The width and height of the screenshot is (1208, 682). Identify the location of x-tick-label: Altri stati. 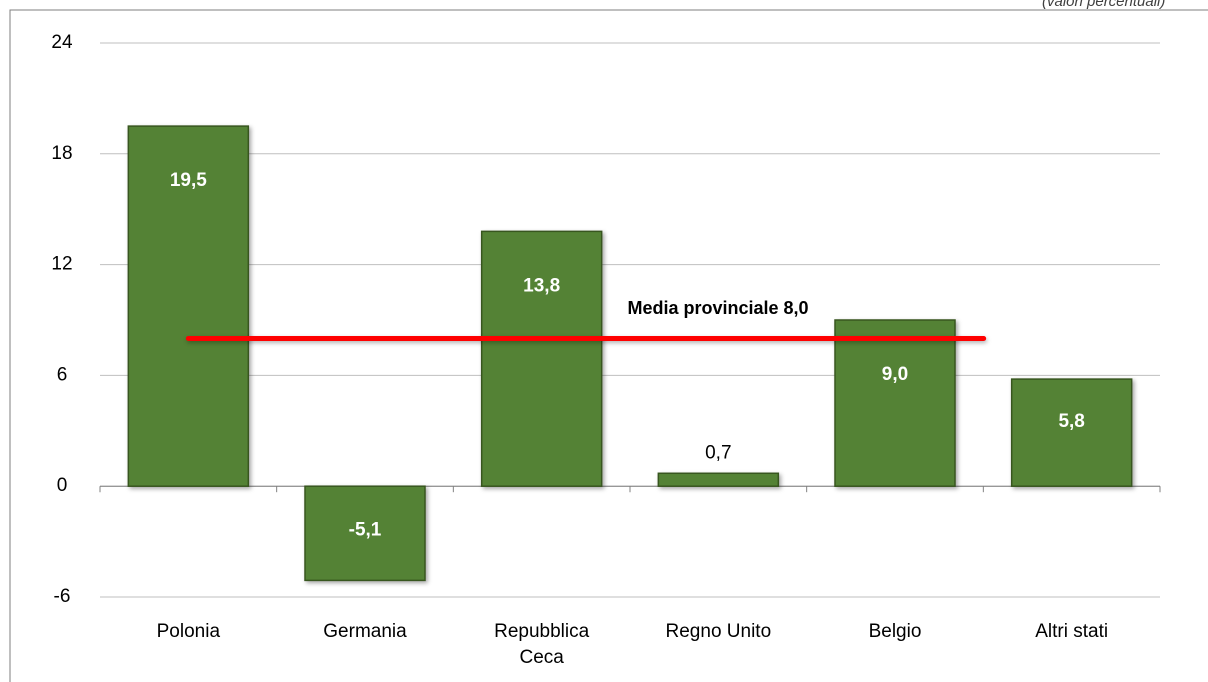
(1072, 631).